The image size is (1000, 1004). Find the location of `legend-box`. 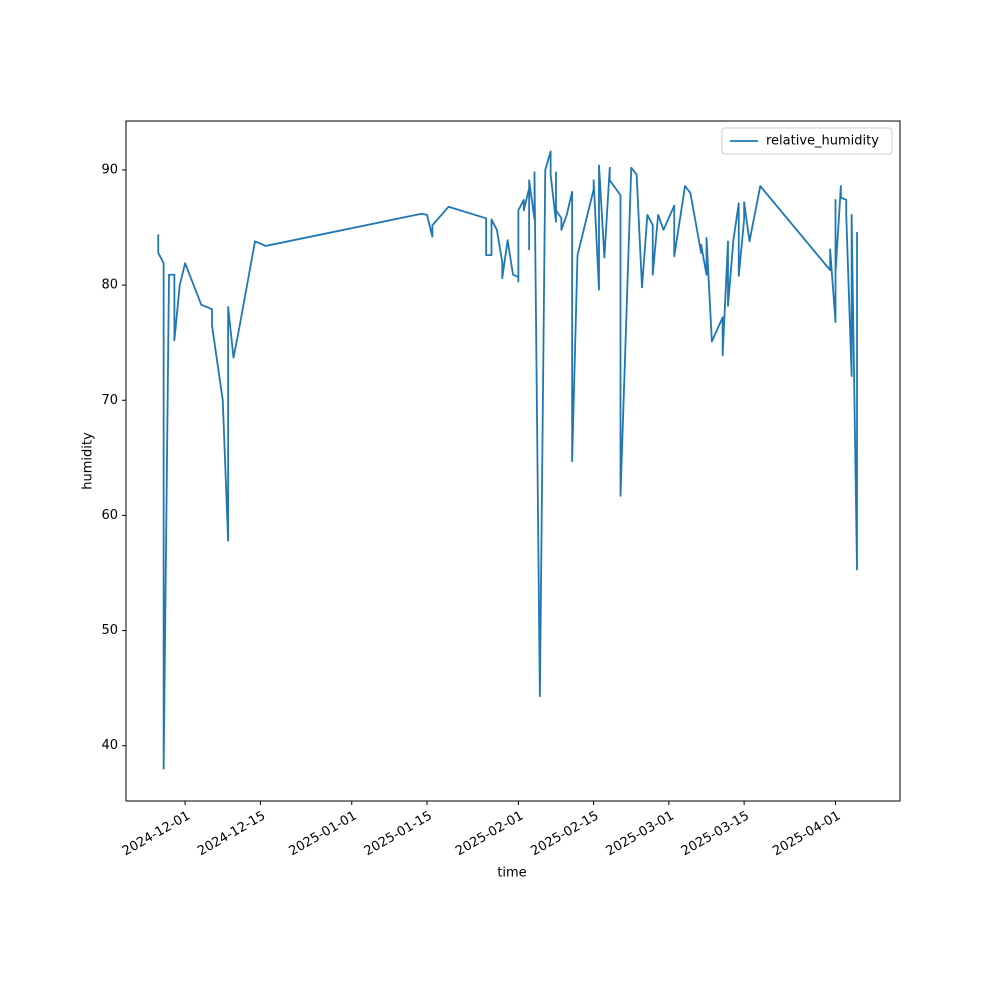

legend-box is located at coordinates (807, 141).